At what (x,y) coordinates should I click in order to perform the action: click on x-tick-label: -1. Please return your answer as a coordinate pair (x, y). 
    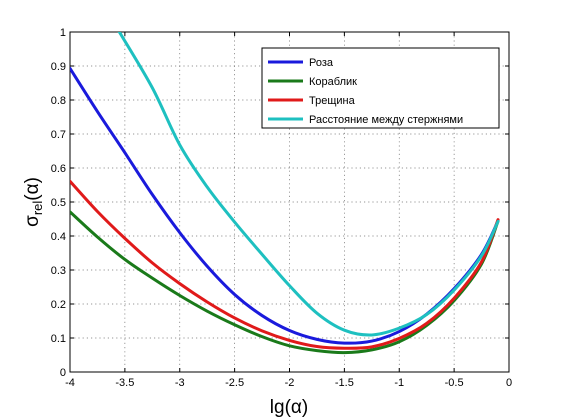
    Looking at the image, I should click on (399, 383).